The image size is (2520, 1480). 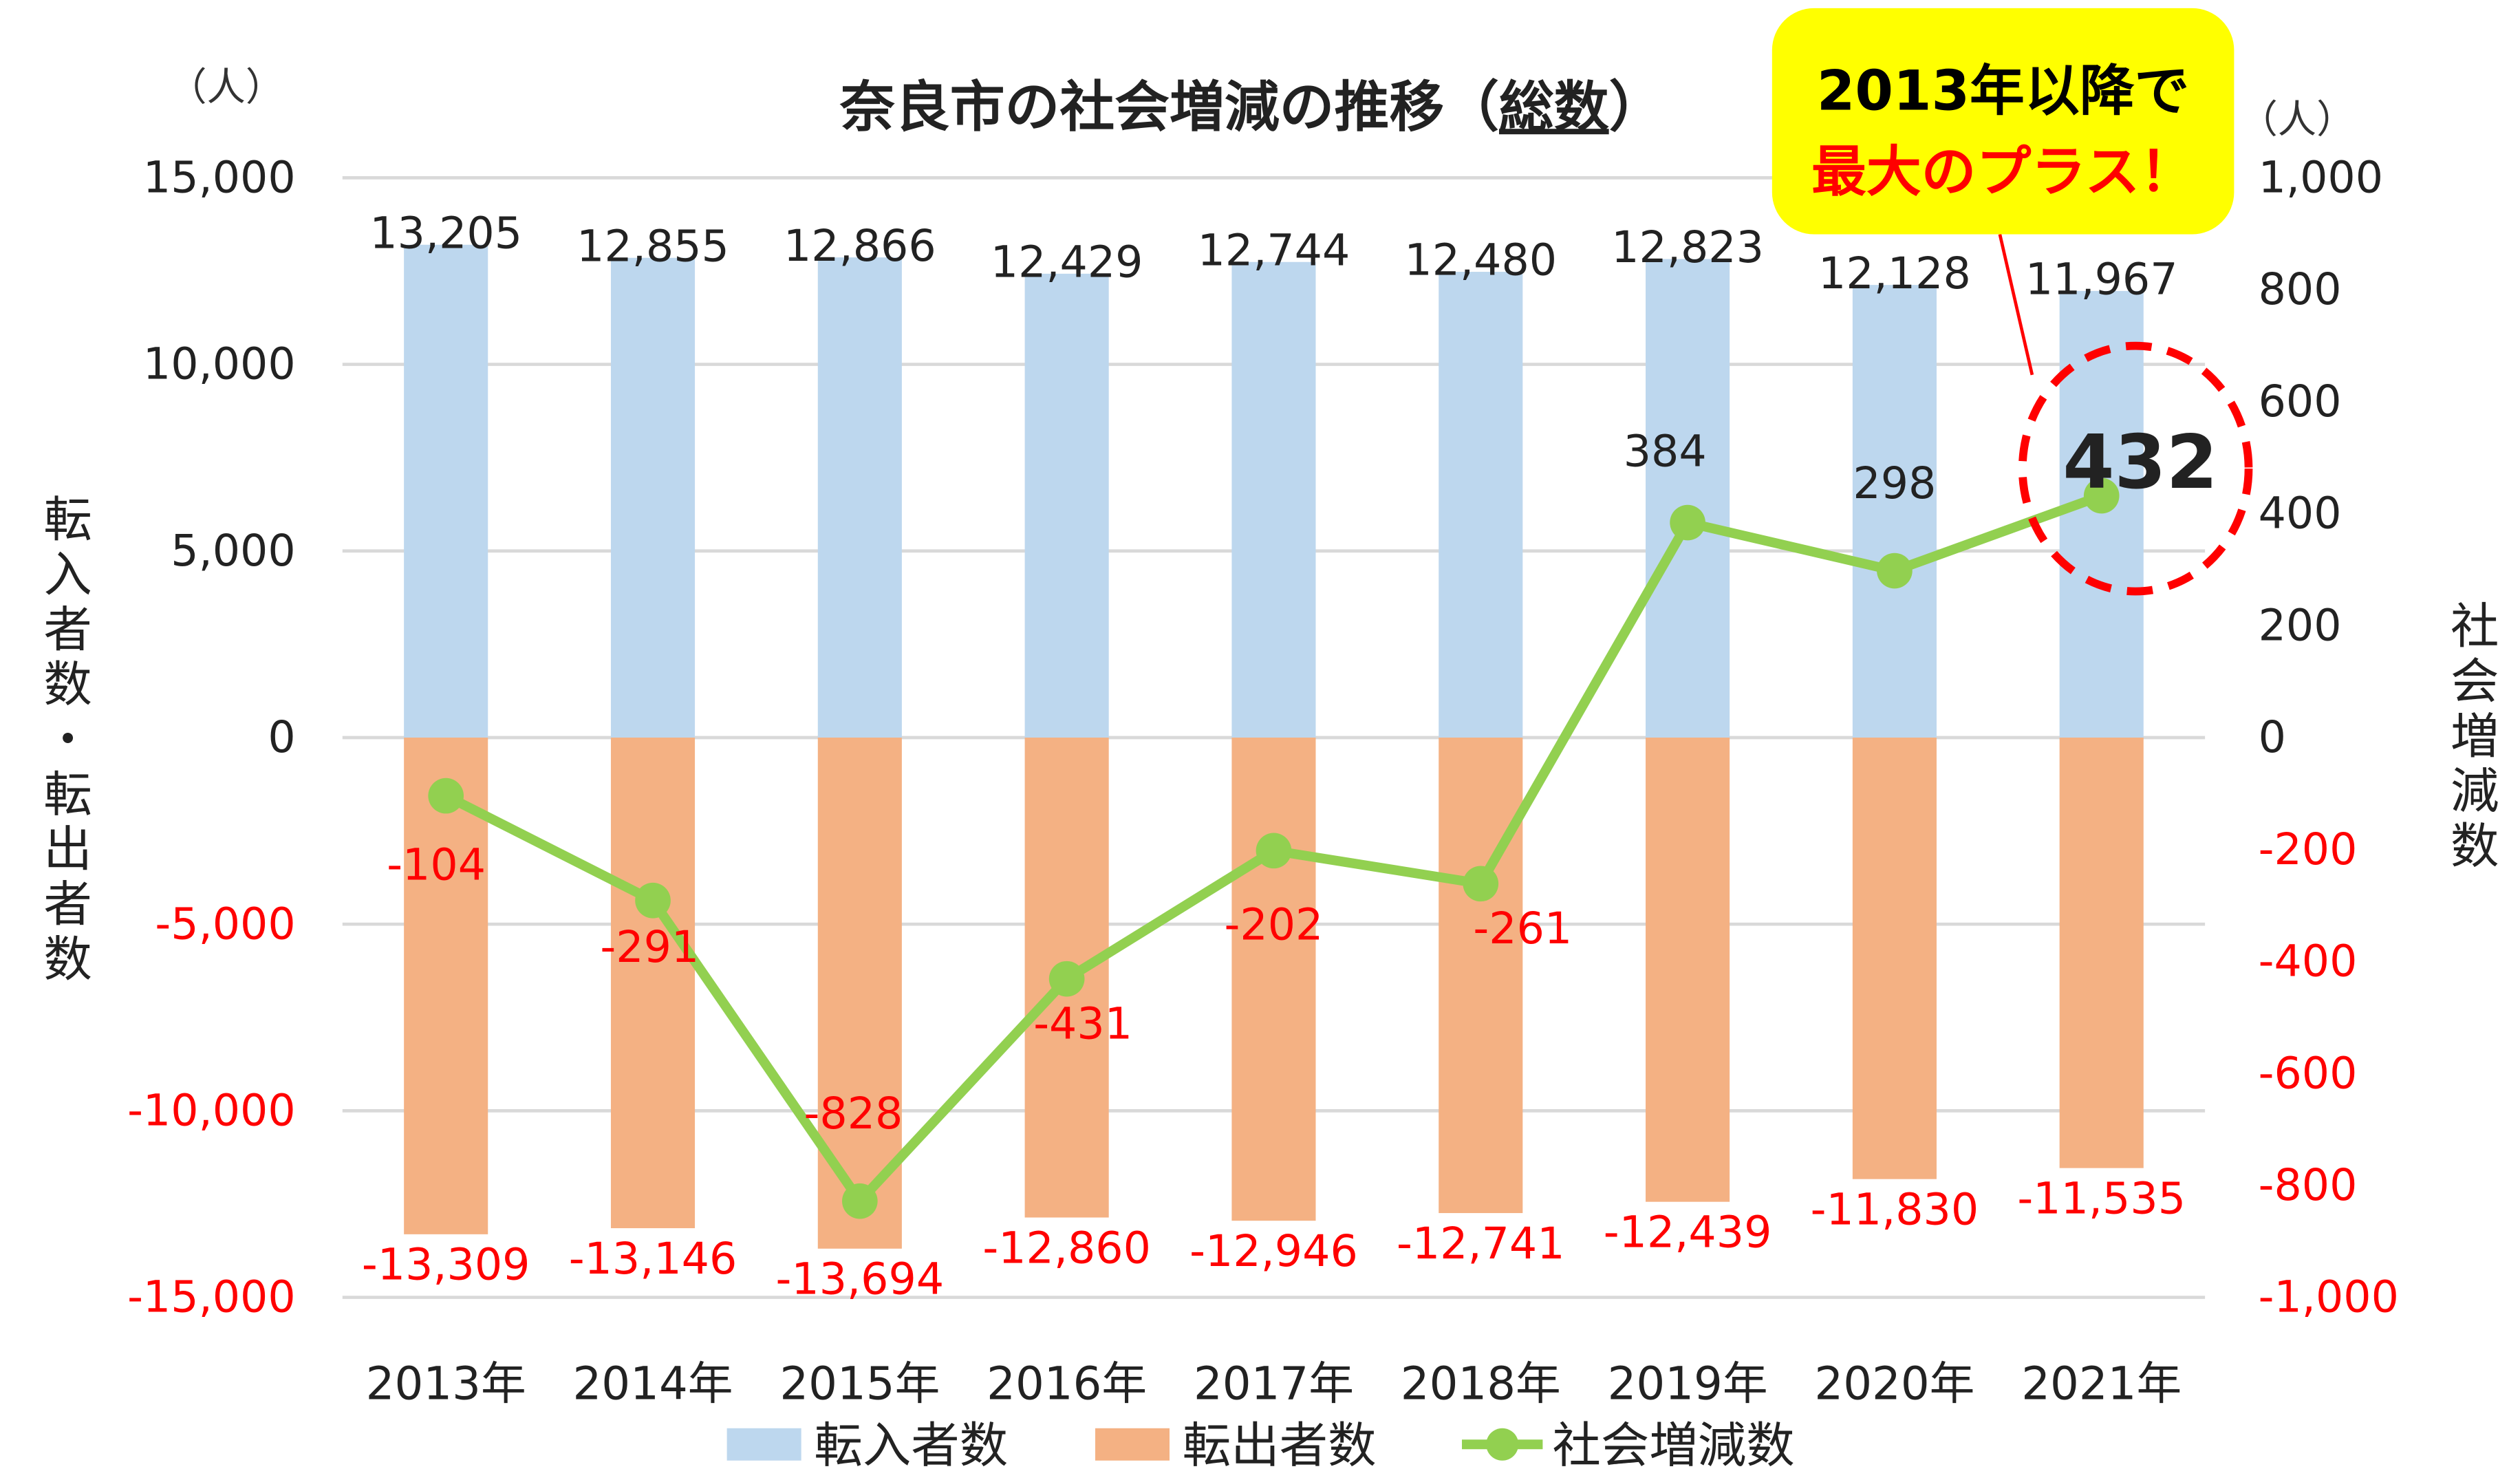 I want to click on left-axis-label-char: 出, so click(x=67, y=850).